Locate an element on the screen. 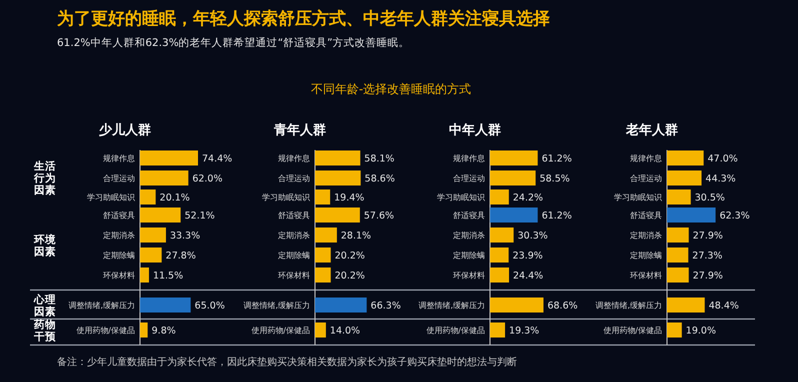  data-label: 57.6% is located at coordinates (379, 216).